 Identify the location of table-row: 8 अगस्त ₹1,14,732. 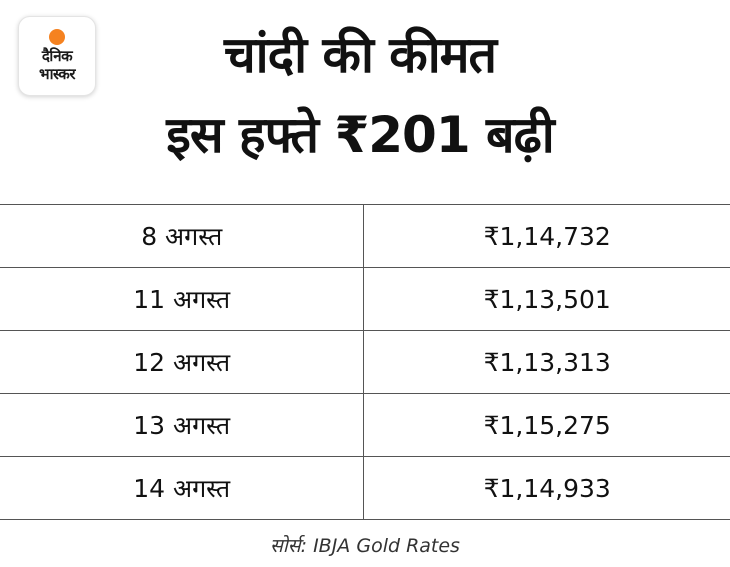
(365, 236).